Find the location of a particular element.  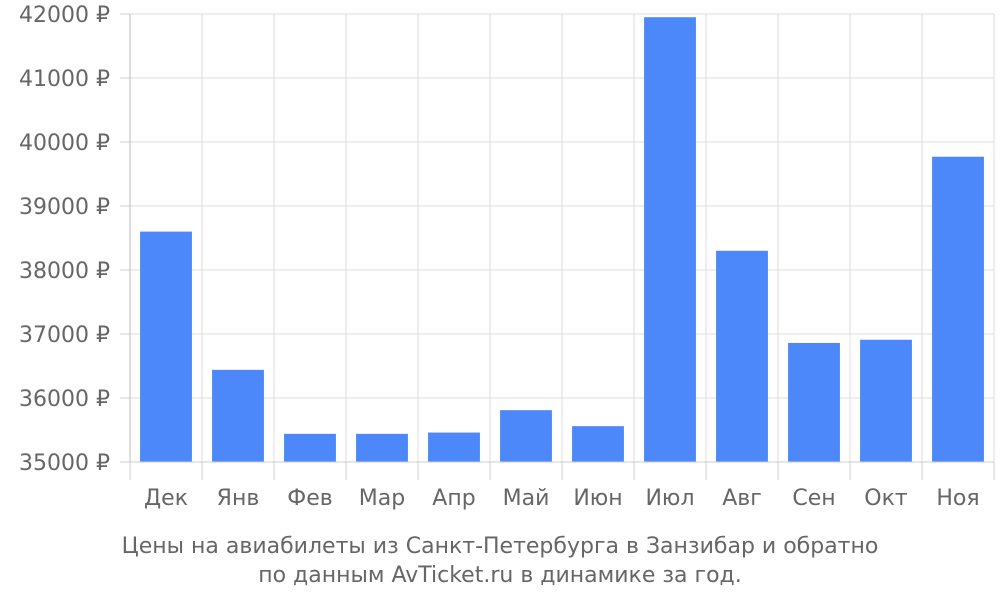

y-tick-label: 37000 ₽ is located at coordinates (64, 335).